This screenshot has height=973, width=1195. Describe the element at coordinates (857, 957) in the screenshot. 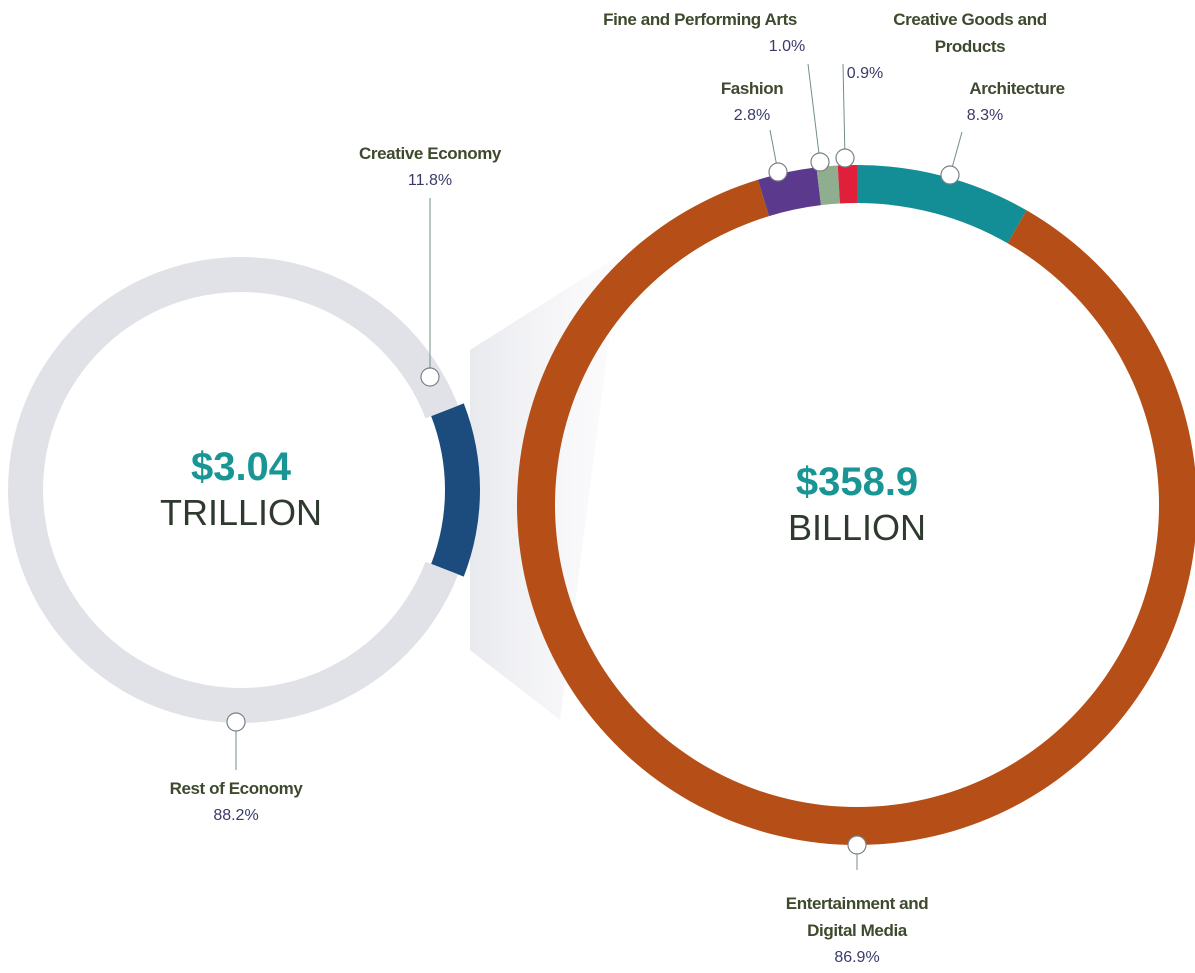

I see `value-label: 86.9%` at that location.